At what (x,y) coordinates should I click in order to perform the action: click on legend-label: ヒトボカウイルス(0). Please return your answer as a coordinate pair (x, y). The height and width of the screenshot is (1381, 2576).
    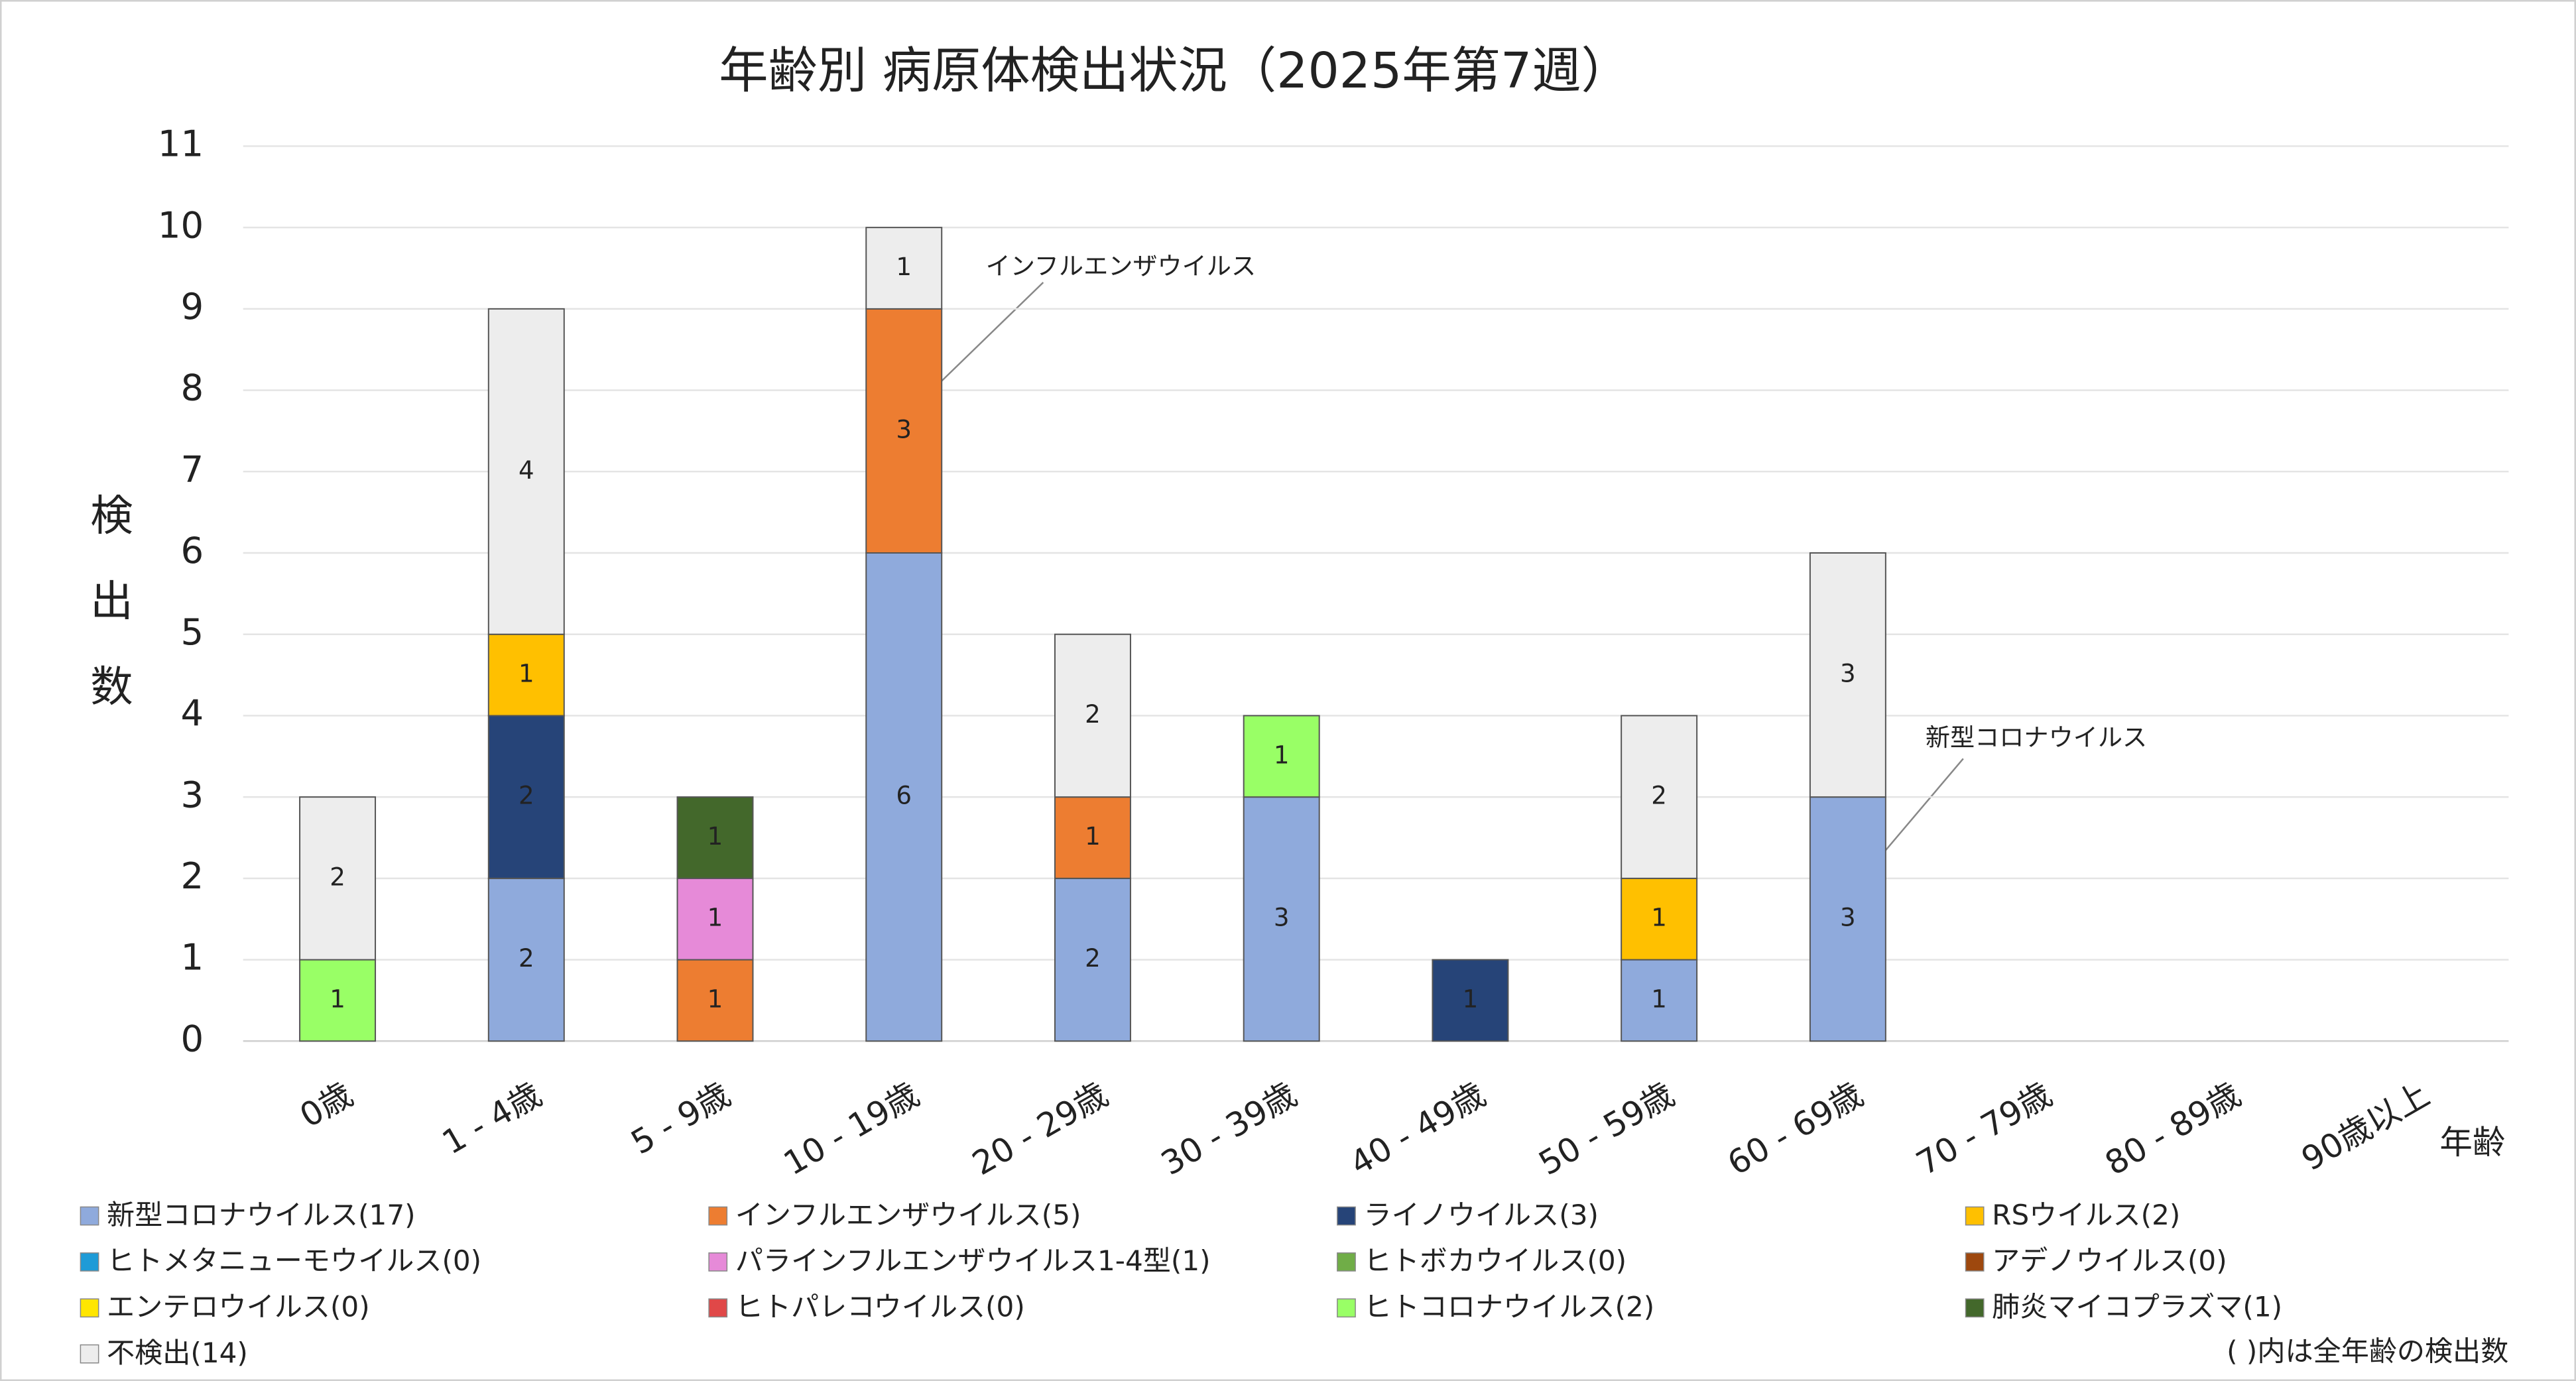
    Looking at the image, I should click on (1494, 1260).